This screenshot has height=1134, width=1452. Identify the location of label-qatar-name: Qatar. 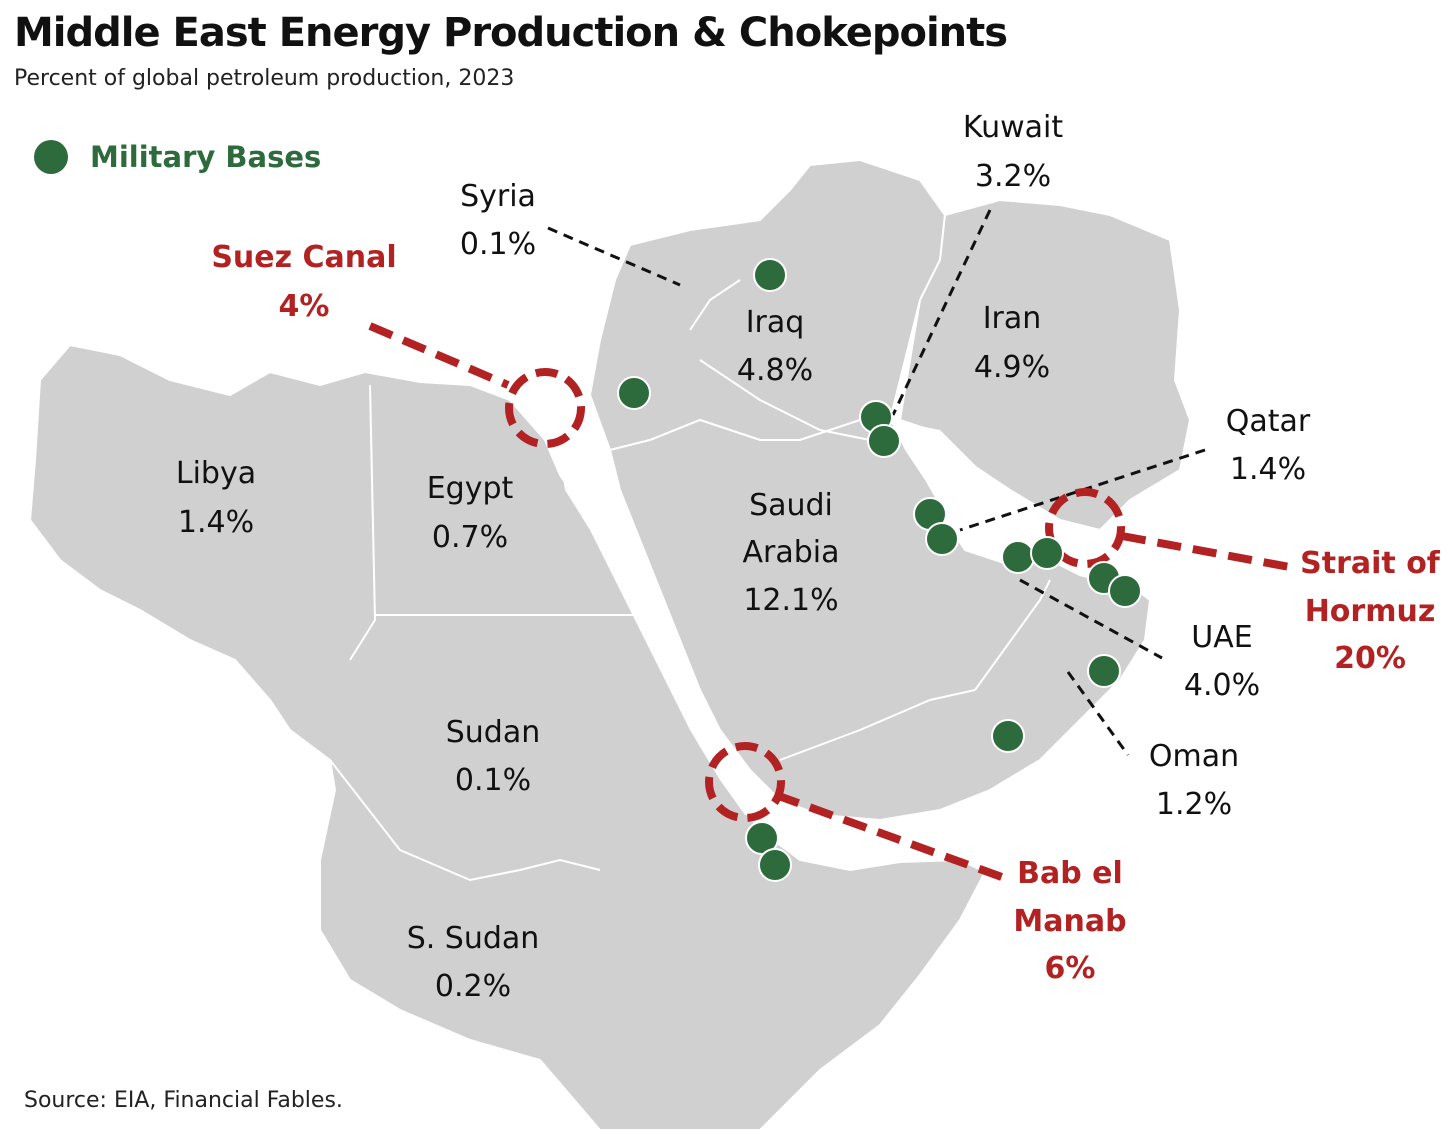
(1268, 421).